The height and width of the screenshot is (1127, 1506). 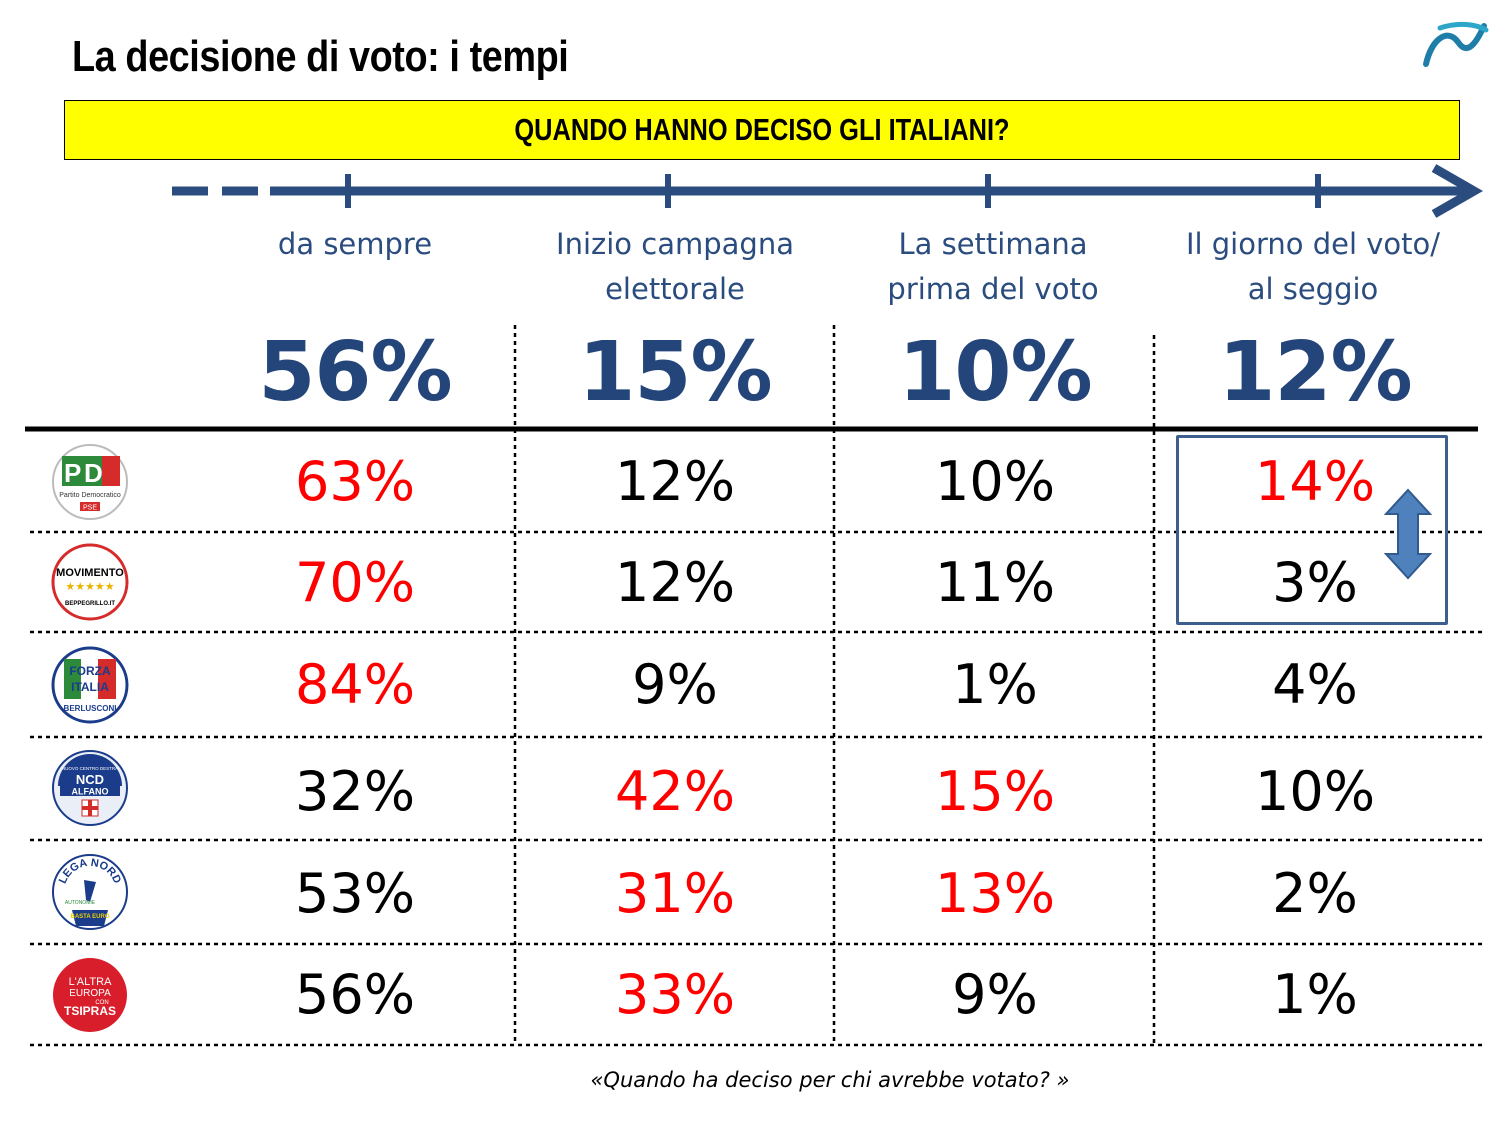 I want to click on highlight-box, so click(x=1312, y=530).